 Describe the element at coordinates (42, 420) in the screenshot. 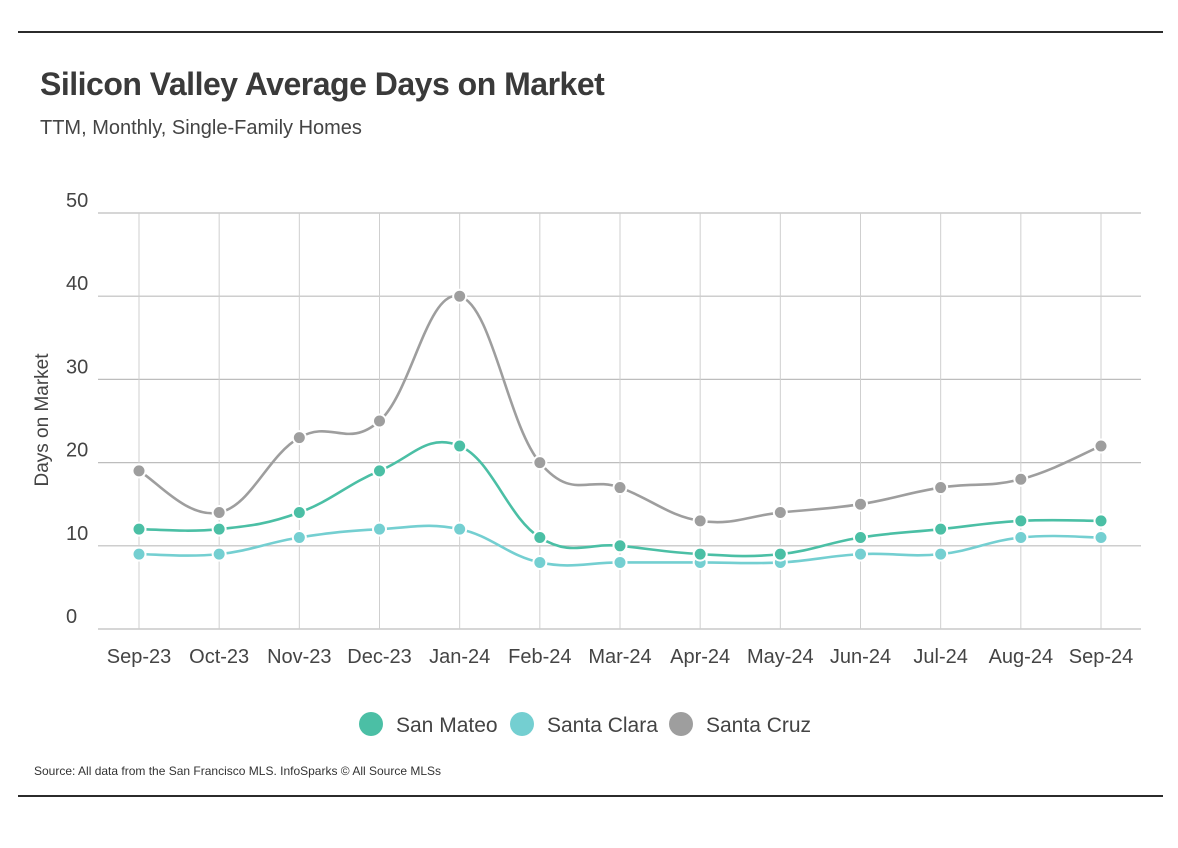

I see `y-axis-label: Days on Market` at that location.